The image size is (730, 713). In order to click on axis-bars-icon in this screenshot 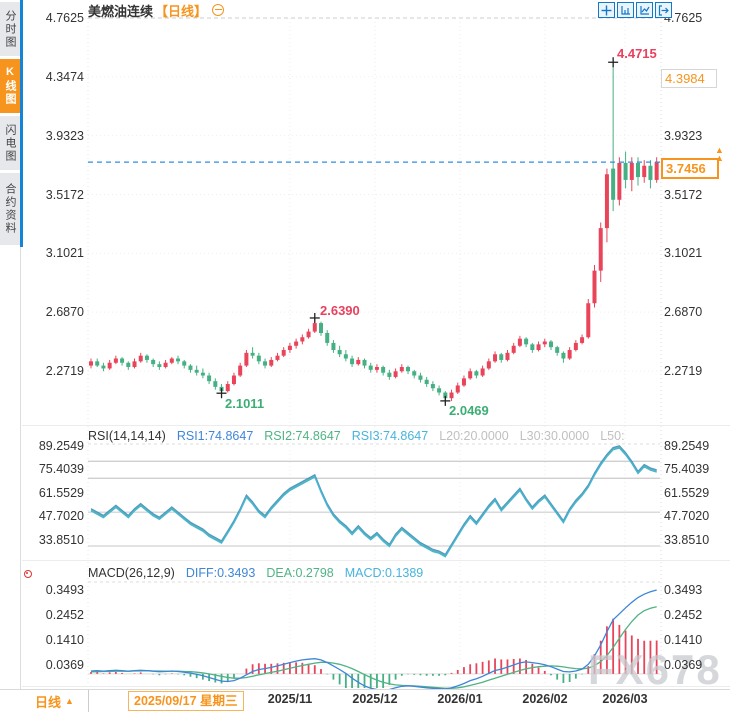, I will do `click(625, 10)`.